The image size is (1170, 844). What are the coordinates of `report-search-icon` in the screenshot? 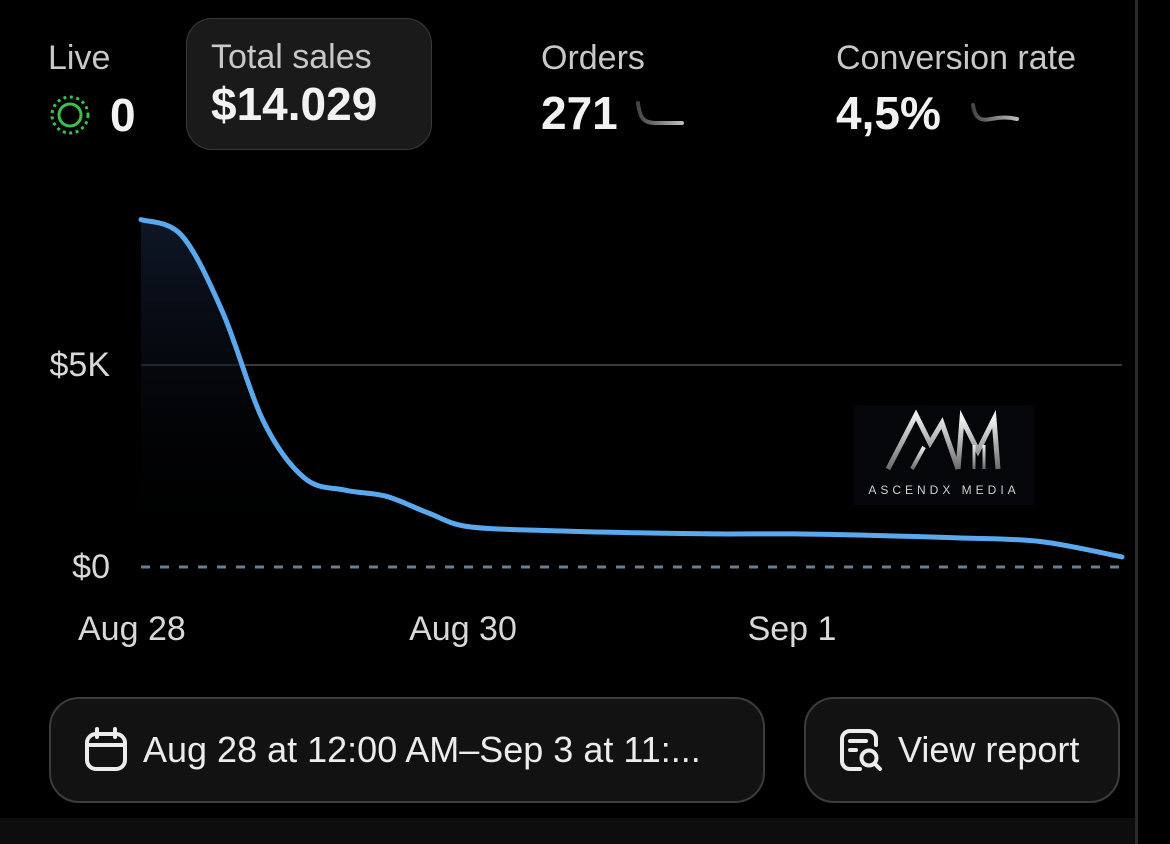 It's located at (861, 750).